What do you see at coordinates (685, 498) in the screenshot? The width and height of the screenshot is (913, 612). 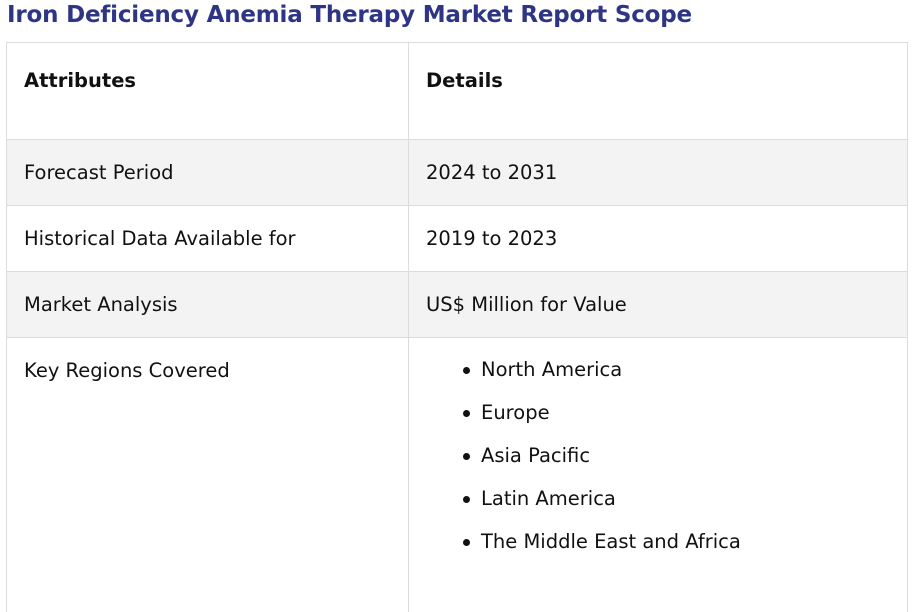 I see `region-item-latin-america: Latin America` at bounding box center [685, 498].